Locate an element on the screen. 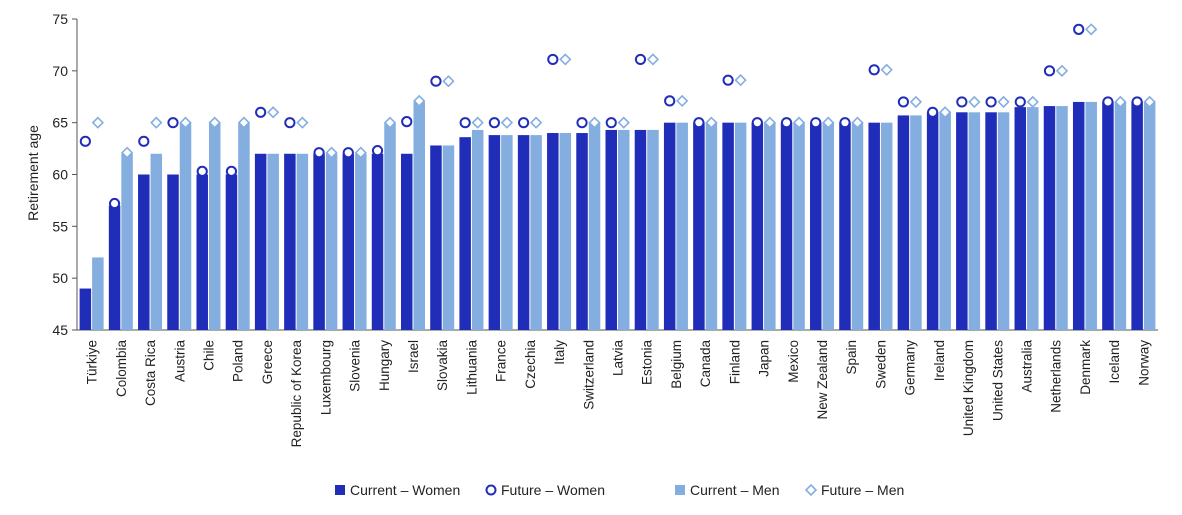 This screenshot has height=515, width=1182. x-category-label: Denmark is located at coordinates (1085, 367).